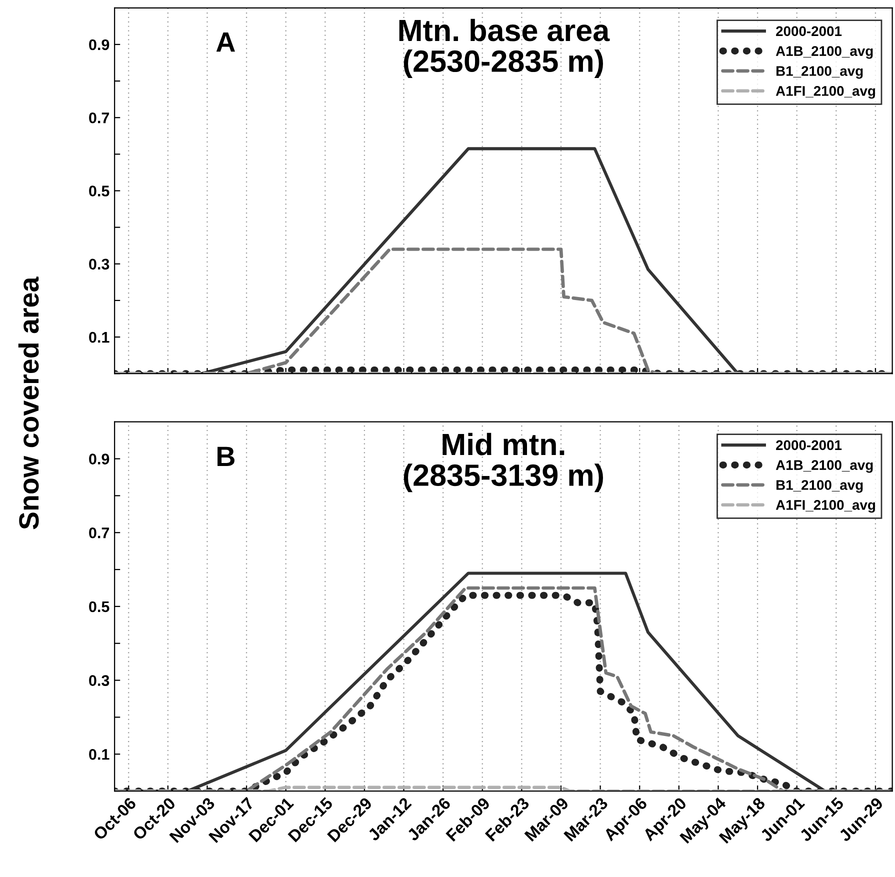 This screenshot has width=895, height=877. Describe the element at coordinates (226, 456) in the screenshot. I see `annotation: B` at that location.